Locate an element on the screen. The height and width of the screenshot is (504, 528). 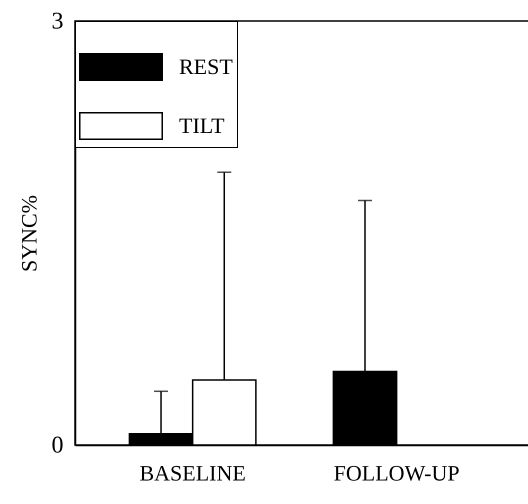
y-tick-label: 0 is located at coordinates (58, 445).